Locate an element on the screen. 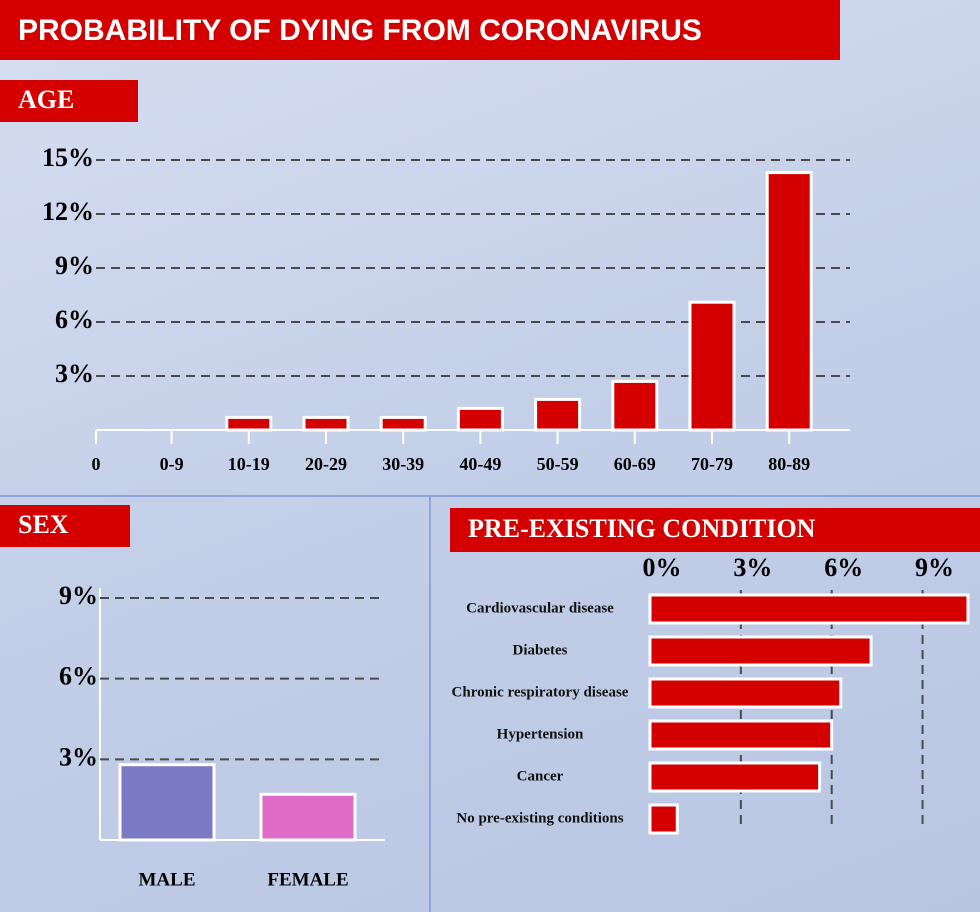 The width and height of the screenshot is (980, 912). x-tick-label: 50-59 is located at coordinates (558, 464).